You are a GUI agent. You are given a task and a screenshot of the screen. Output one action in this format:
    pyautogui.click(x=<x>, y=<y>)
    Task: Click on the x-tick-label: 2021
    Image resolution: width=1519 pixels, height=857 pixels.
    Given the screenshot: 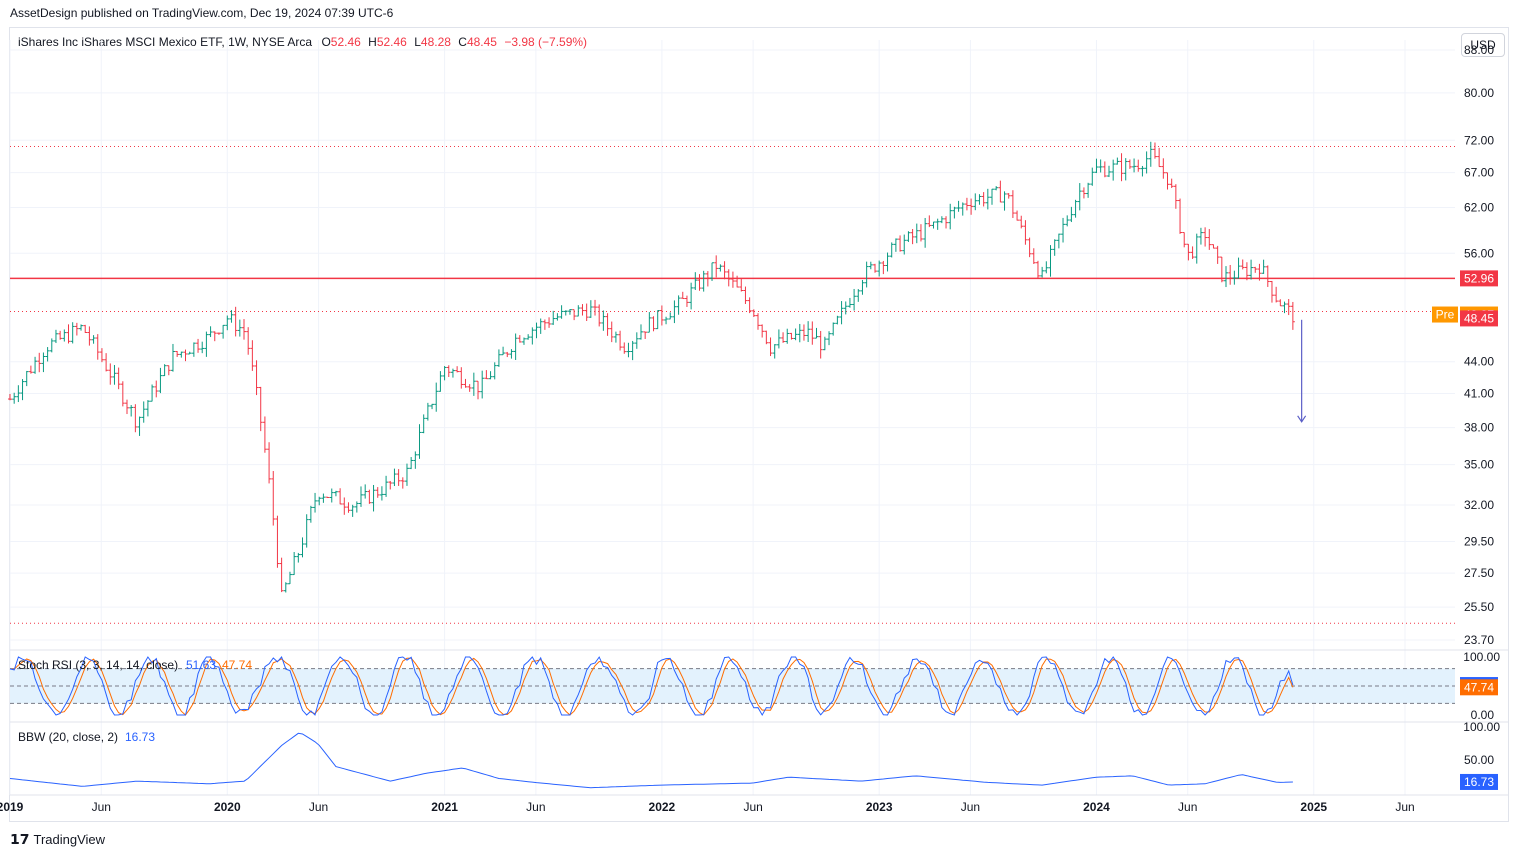 What is the action you would take?
    pyautogui.click(x=444, y=807)
    